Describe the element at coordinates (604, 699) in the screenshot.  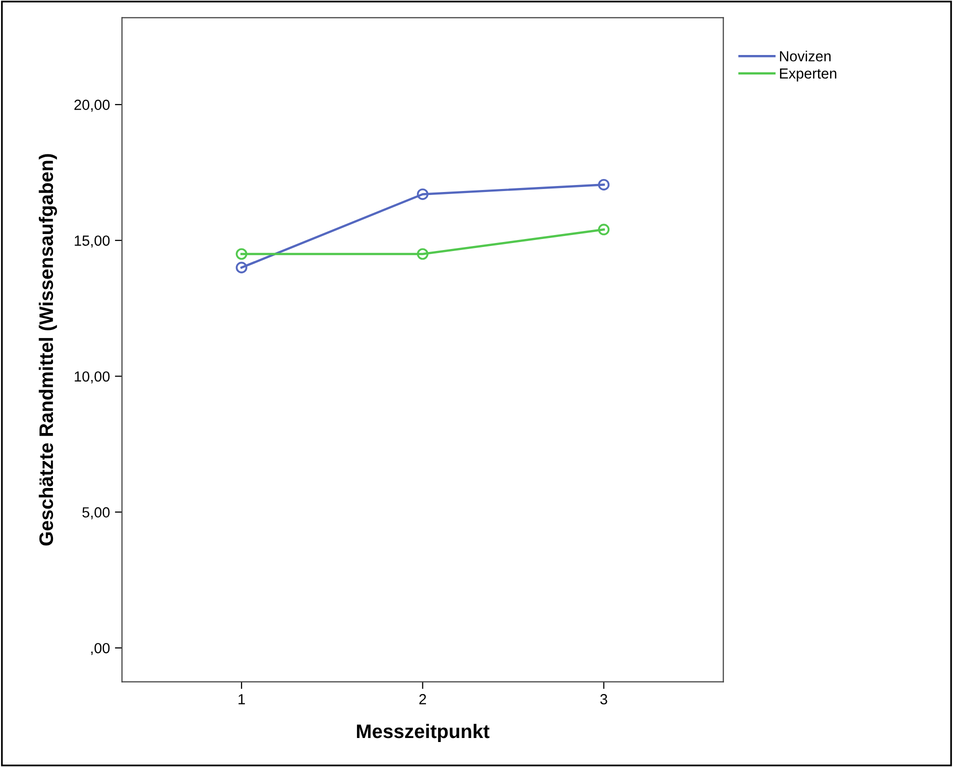
I see `x-tick-label: 3` at that location.